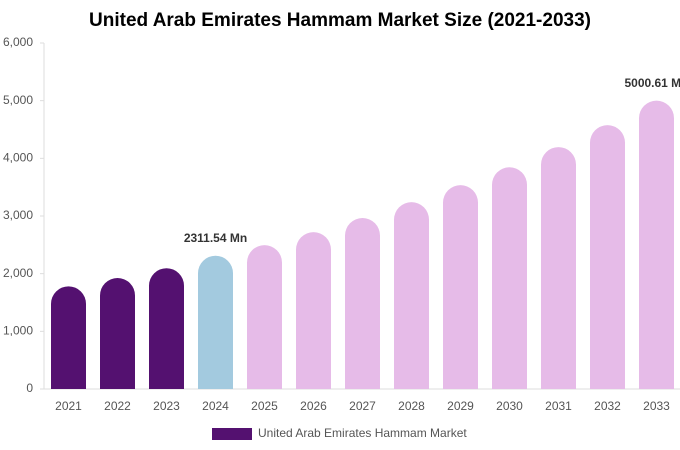  I want to click on data-label: 2311.54 Mn, so click(215, 238).